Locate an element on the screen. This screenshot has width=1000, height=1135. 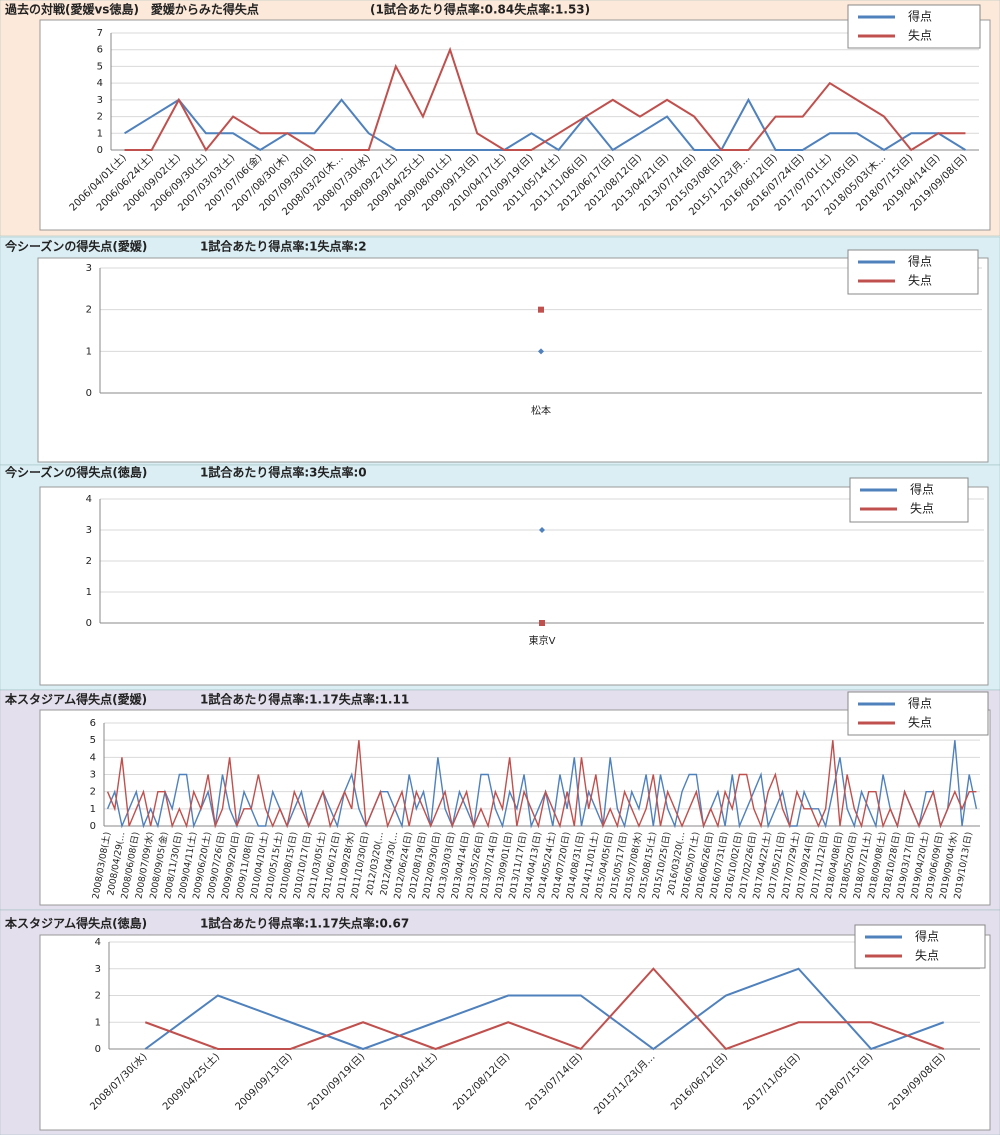
chart-subtitle: (1試合あたり得点率:0.84失点率:1.53) is located at coordinates (480, 9).